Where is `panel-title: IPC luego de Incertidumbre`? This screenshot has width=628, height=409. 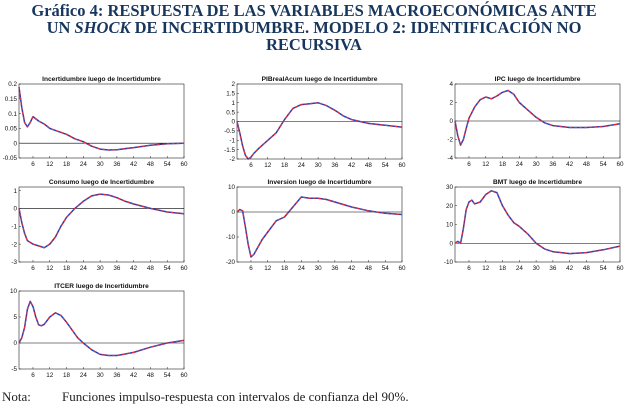
panel-title: IPC luego de Incertidumbre is located at coordinates (538, 79).